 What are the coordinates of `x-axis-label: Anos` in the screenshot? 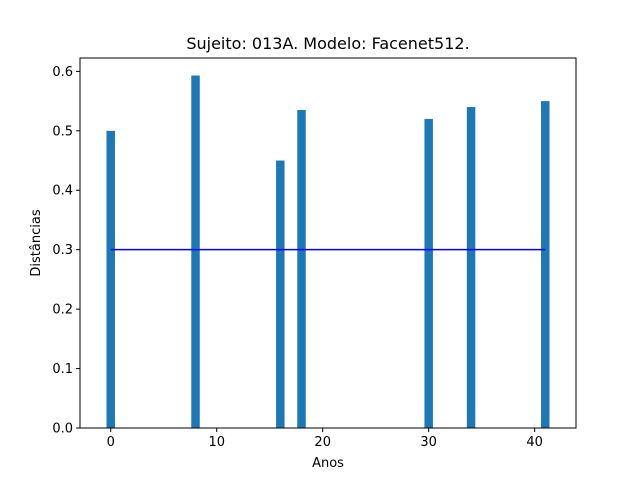 It's located at (328, 463).